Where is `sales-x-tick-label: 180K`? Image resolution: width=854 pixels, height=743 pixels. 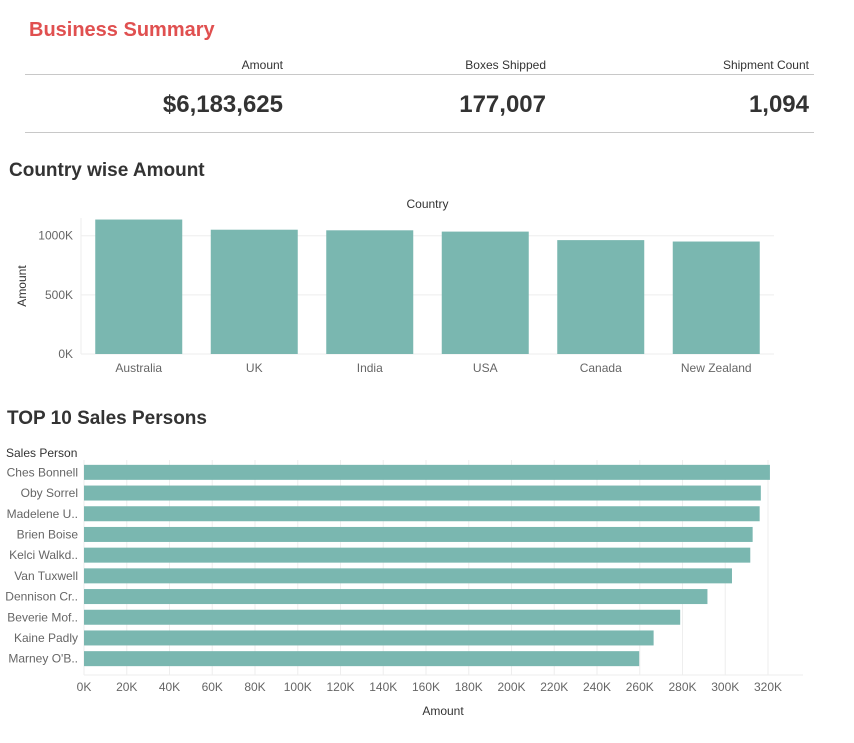 sales-x-tick-label: 180K is located at coordinates (469, 687).